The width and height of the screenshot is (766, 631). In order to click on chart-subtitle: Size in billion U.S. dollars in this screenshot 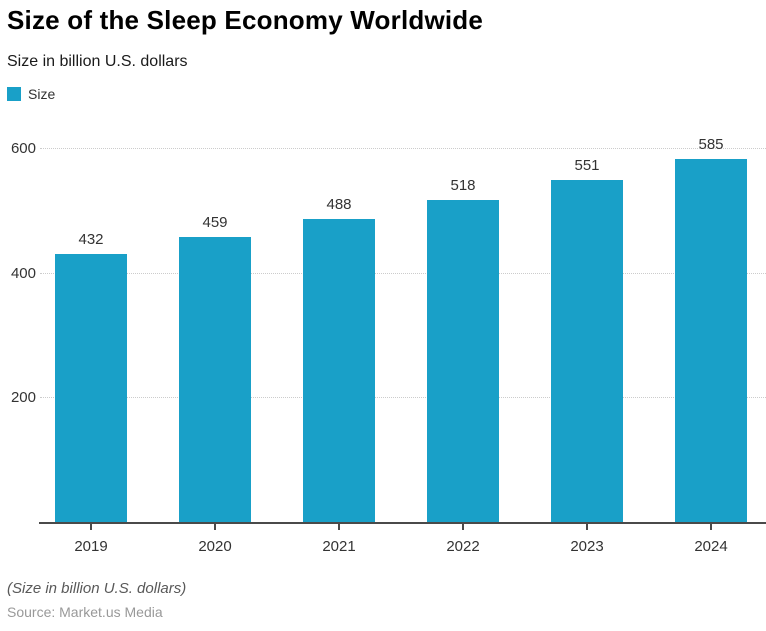, I will do `click(97, 61)`.